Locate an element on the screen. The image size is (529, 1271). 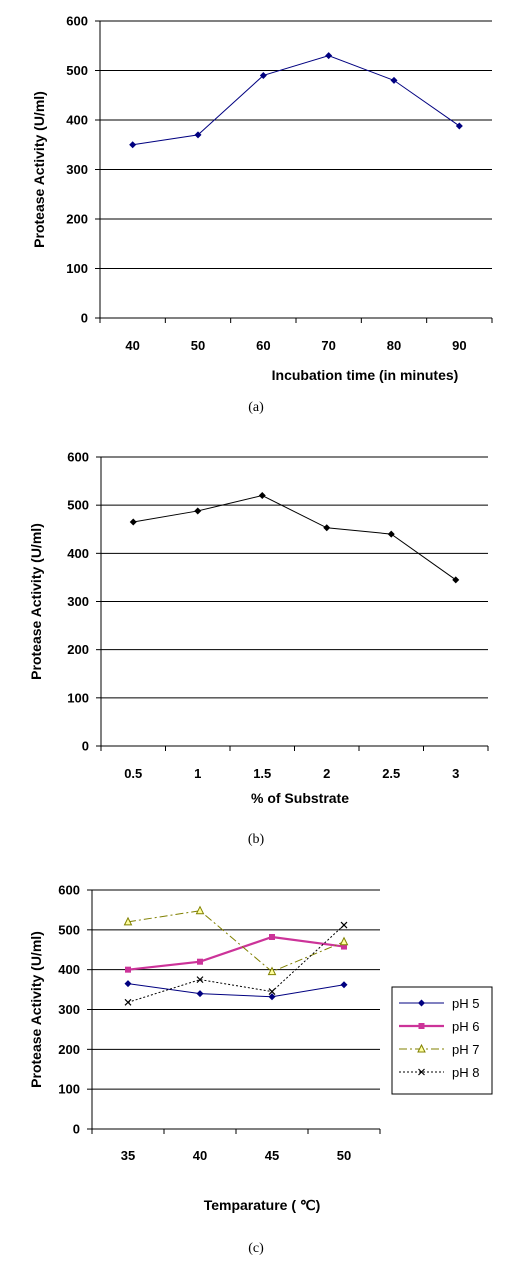
legend-label: pH 8 is located at coordinates (465, 1072).